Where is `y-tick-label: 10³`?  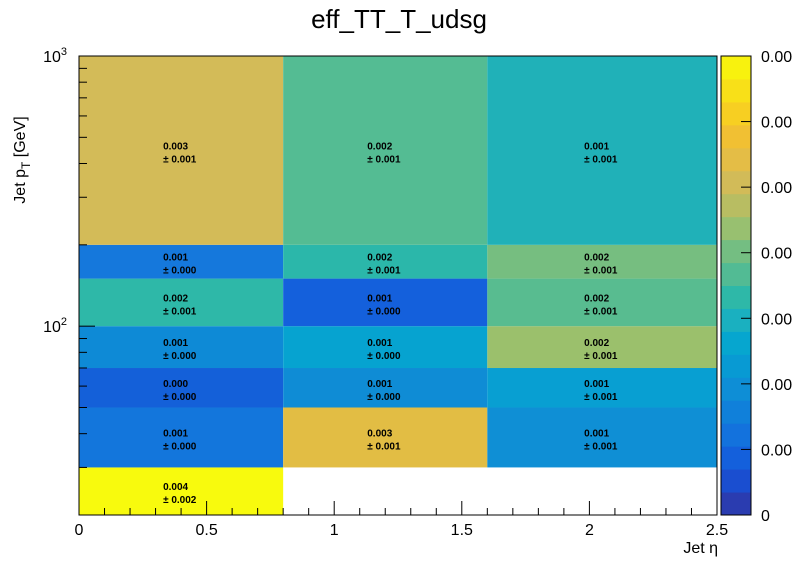 y-tick-label: 10³ is located at coordinates (55, 56).